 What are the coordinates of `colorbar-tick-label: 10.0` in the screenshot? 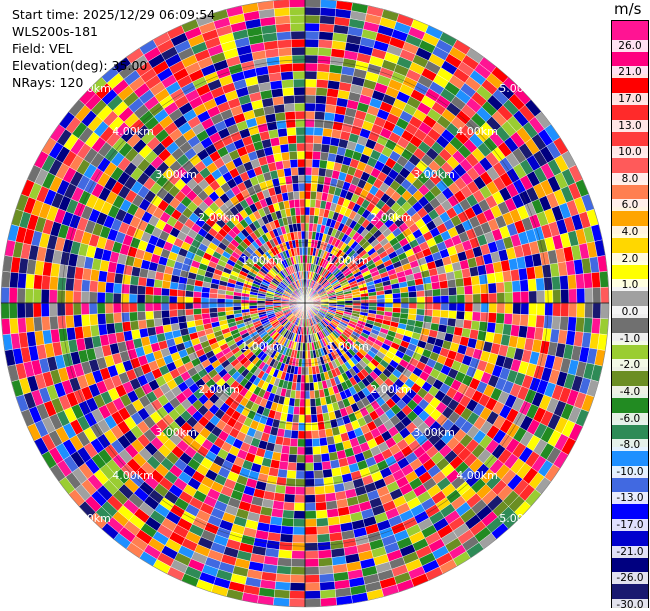 It's located at (630, 152).